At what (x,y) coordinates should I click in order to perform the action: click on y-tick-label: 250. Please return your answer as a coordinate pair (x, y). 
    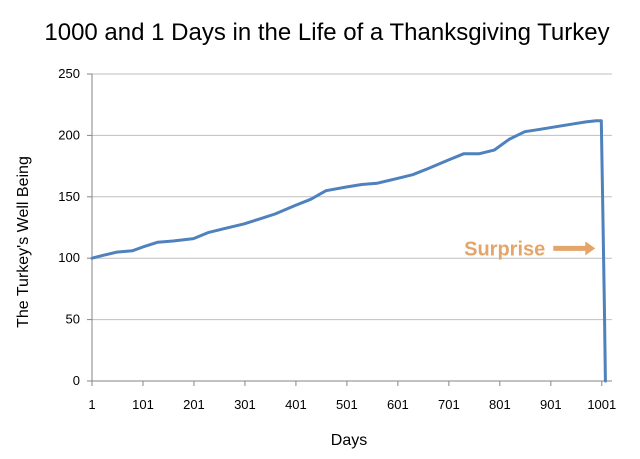
    Looking at the image, I should click on (69, 73).